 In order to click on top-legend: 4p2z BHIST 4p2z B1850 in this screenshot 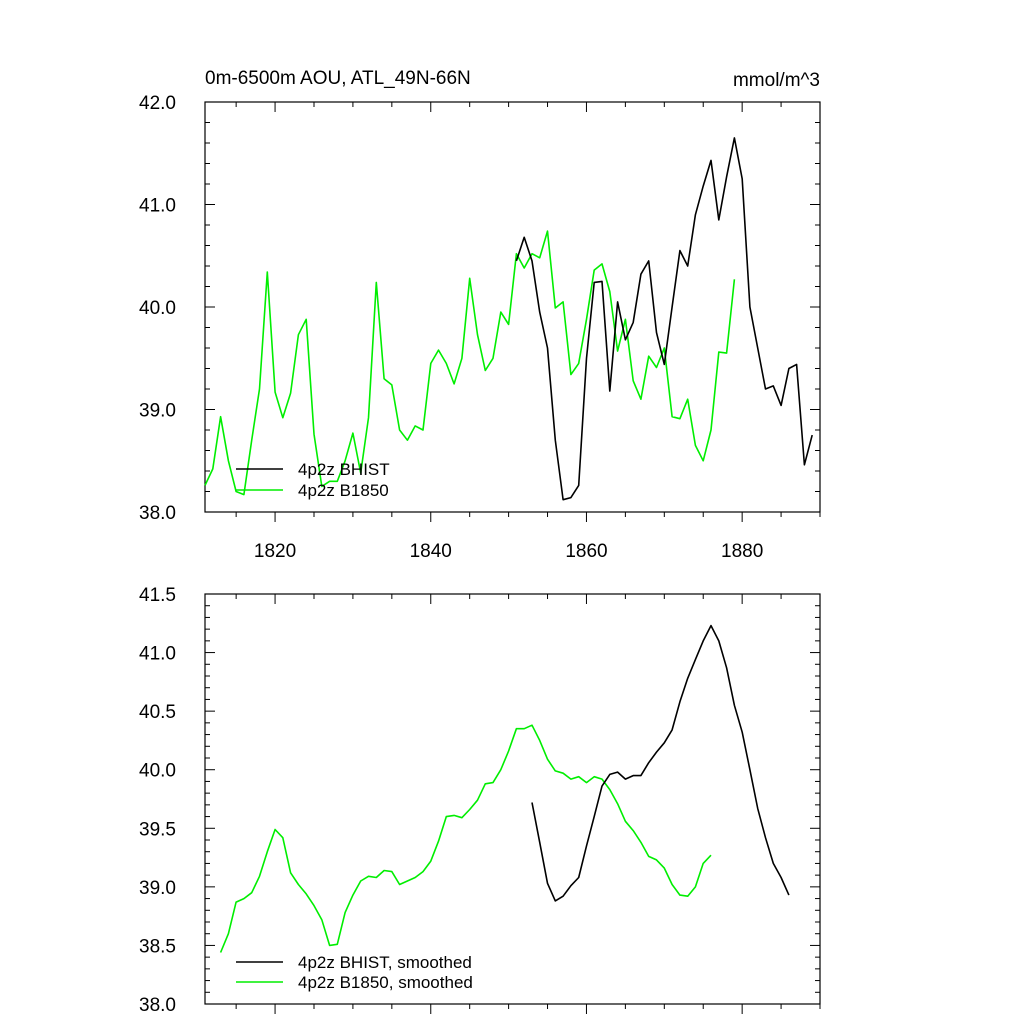, I will do `click(313, 480)`.